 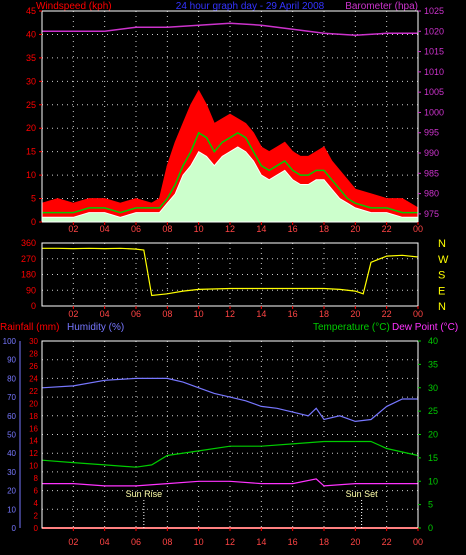 What do you see at coordinates (11, 397) in the screenshot?
I see `humidity-tick-label: 70` at bounding box center [11, 397].